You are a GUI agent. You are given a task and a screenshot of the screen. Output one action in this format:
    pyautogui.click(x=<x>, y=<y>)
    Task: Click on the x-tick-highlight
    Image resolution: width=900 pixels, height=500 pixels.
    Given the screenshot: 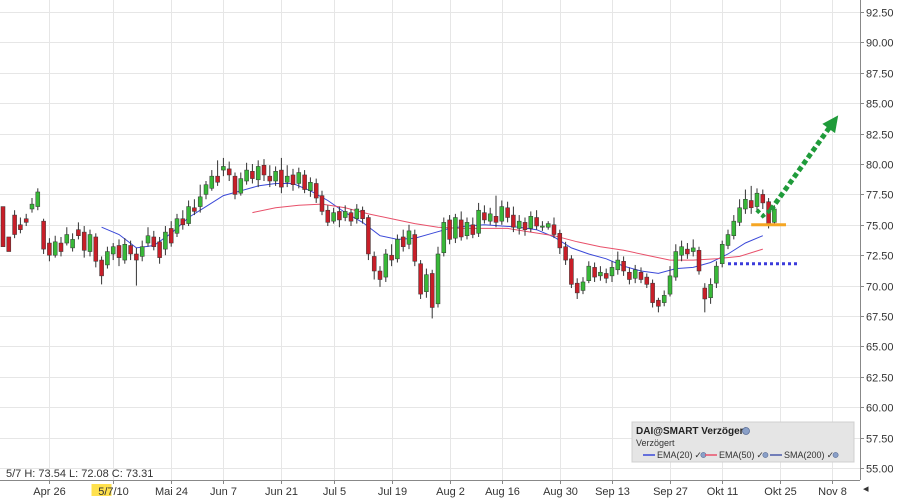 What is the action you would take?
    pyautogui.click(x=101, y=490)
    